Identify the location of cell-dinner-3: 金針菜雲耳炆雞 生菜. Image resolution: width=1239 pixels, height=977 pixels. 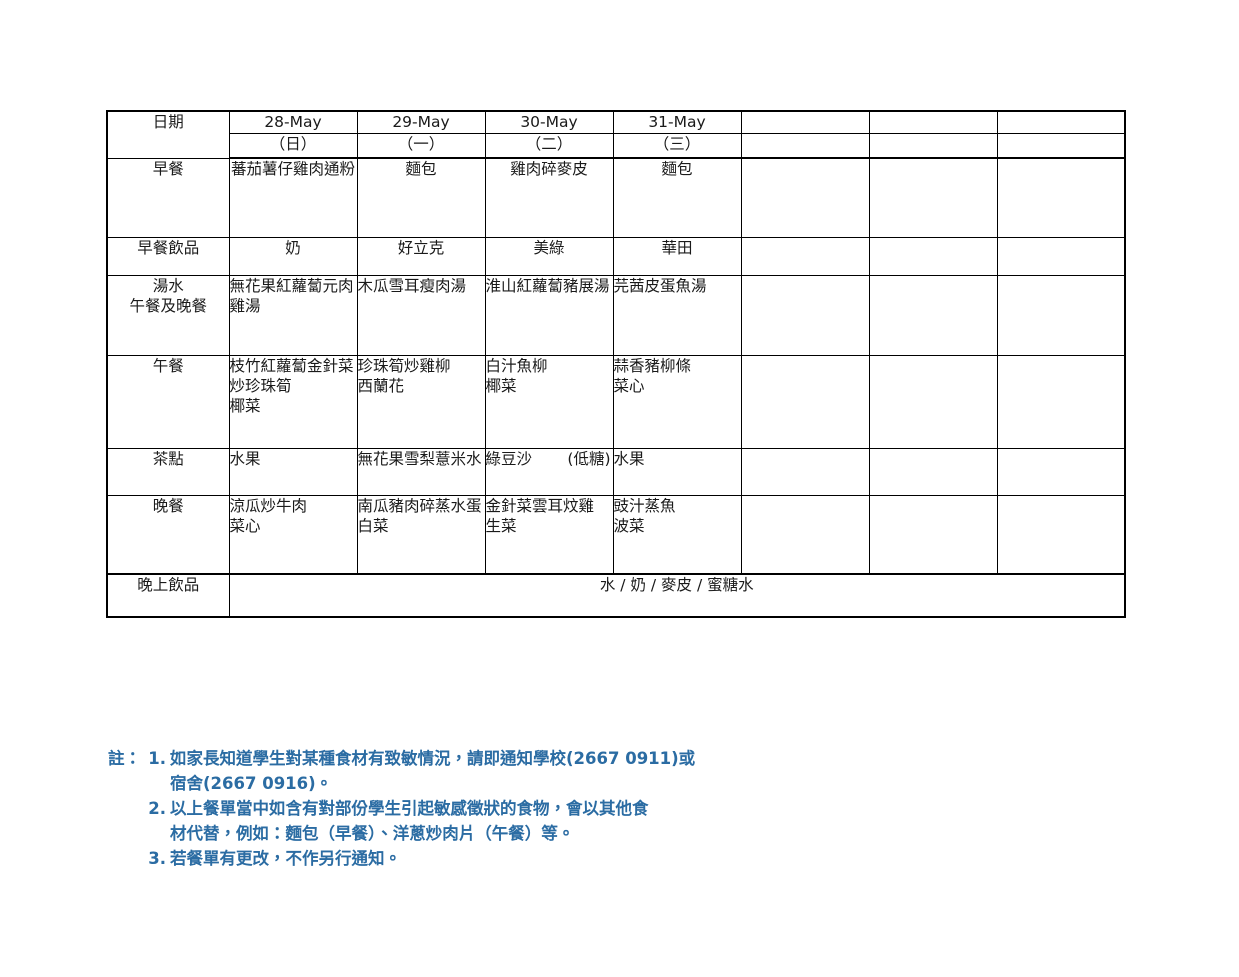
(549, 534).